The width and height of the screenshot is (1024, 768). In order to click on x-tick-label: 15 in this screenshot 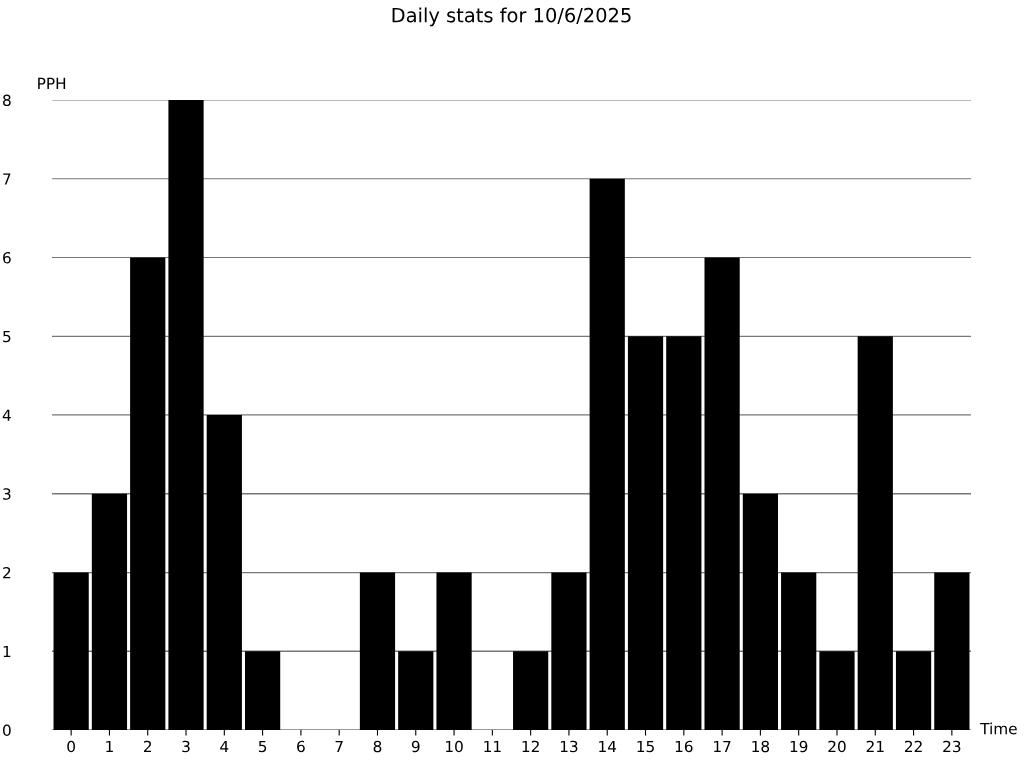, I will do `click(645, 746)`.